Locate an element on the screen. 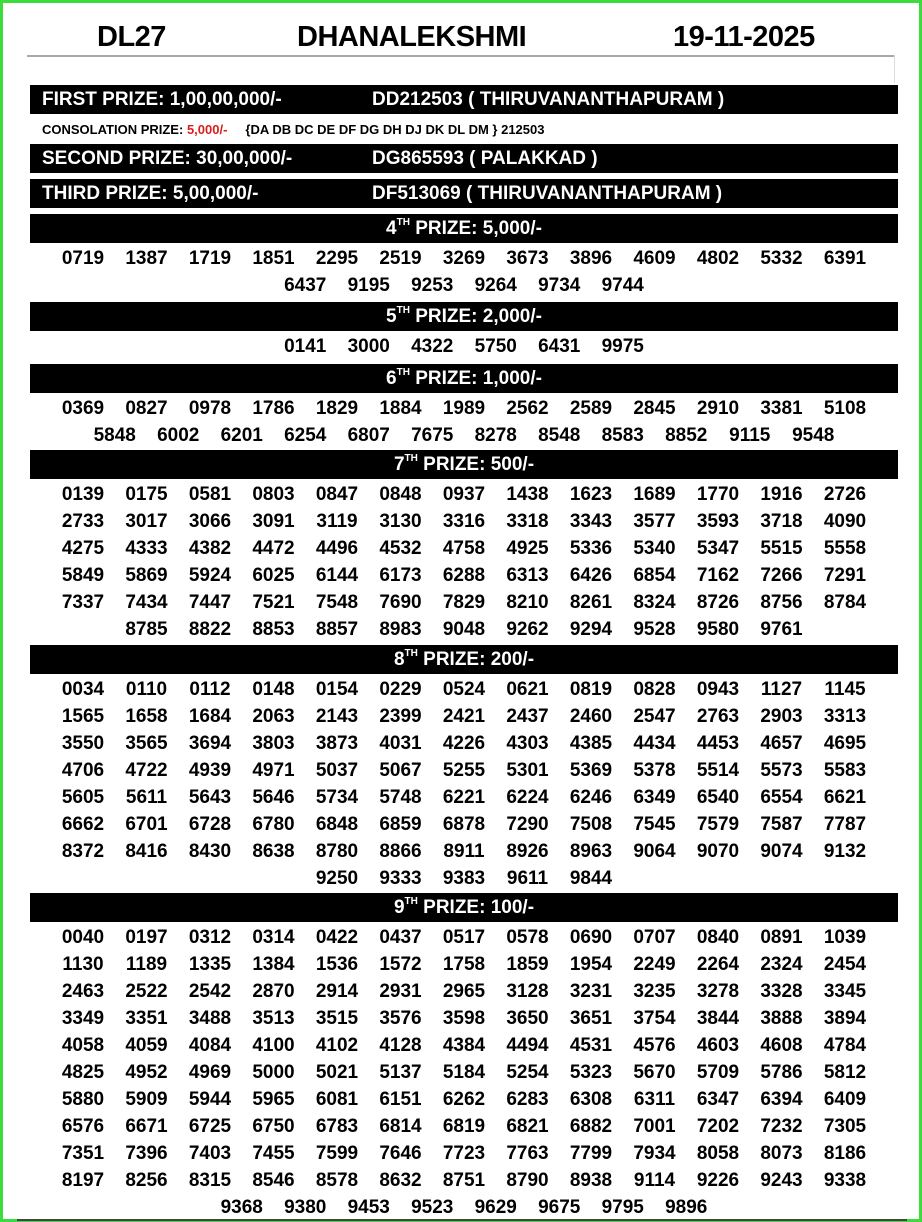  winning-number: 5515 is located at coordinates (781, 548).